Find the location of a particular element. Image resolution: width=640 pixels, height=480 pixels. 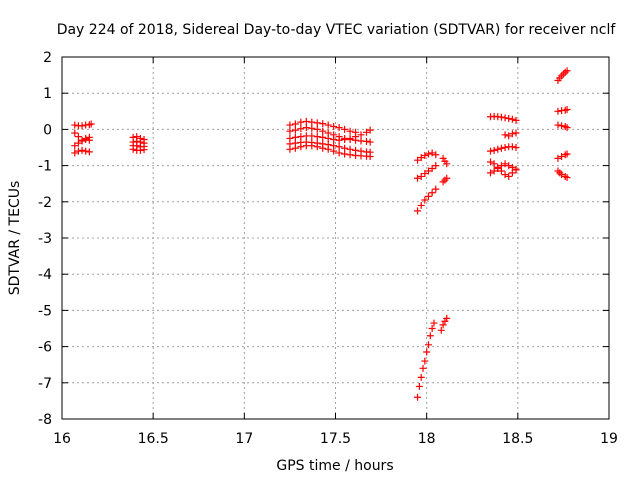

x-tick-label: 18 is located at coordinates (427, 439).